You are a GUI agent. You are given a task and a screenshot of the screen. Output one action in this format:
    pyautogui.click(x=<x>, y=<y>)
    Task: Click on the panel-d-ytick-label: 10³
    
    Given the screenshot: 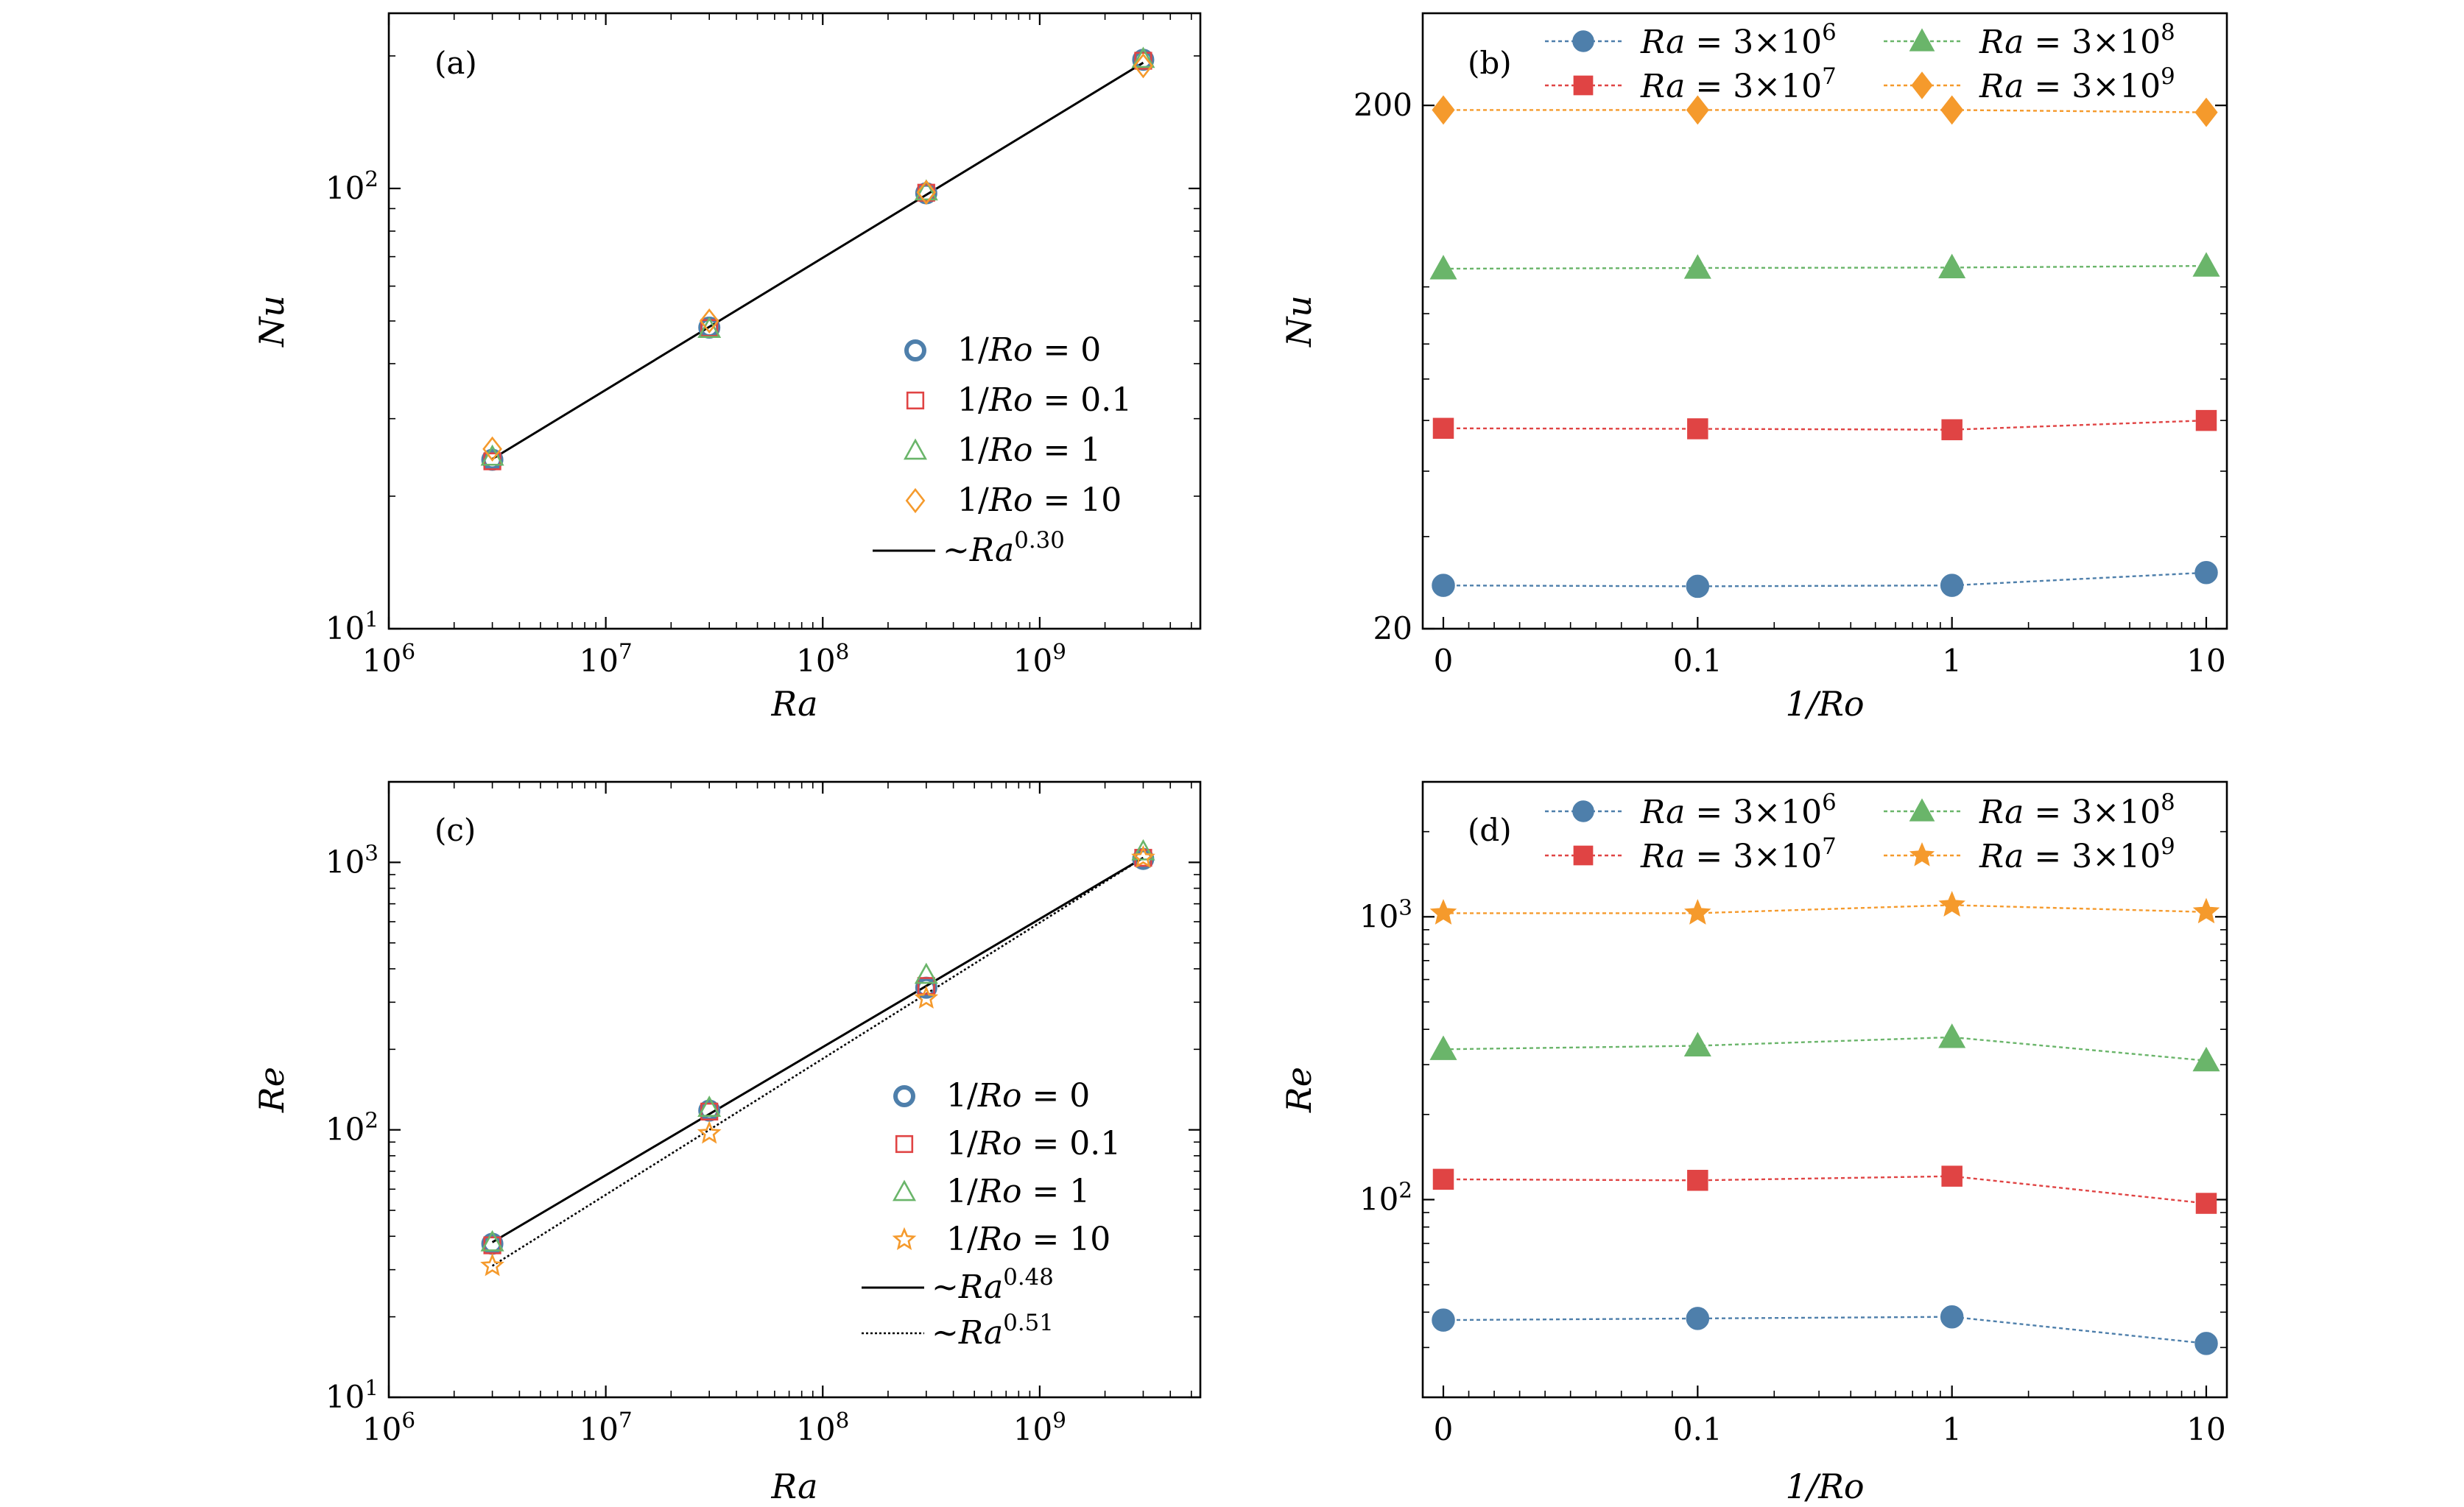 What is the action you would take?
    pyautogui.click(x=1385, y=914)
    